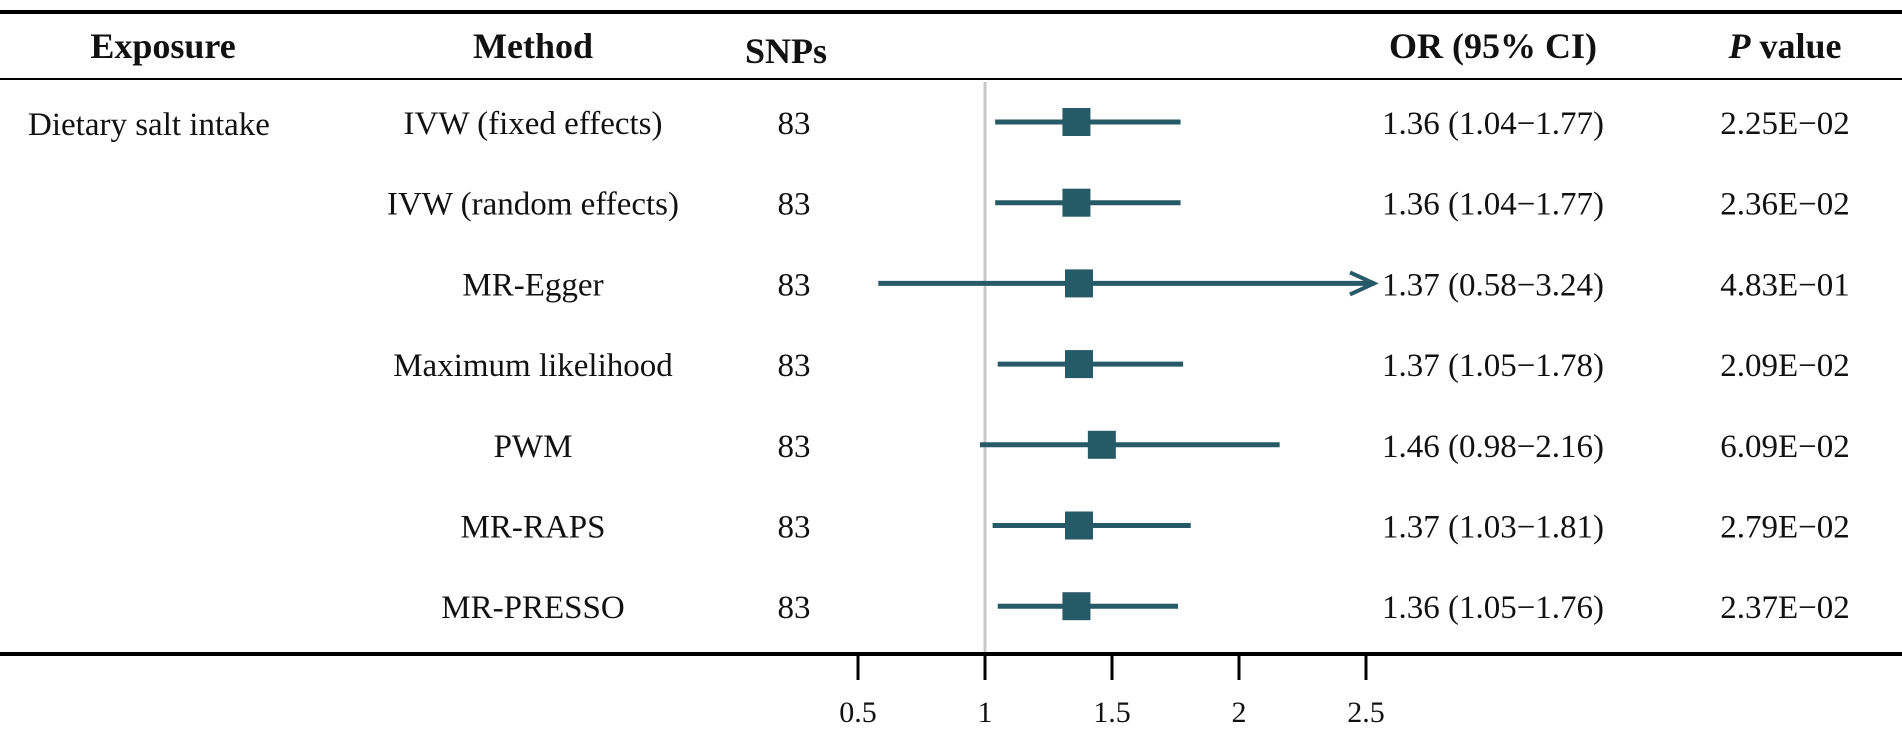 Image resolution: width=1902 pixels, height=740 pixels. I want to click on p-value: 6.09E−02, so click(1785, 447).